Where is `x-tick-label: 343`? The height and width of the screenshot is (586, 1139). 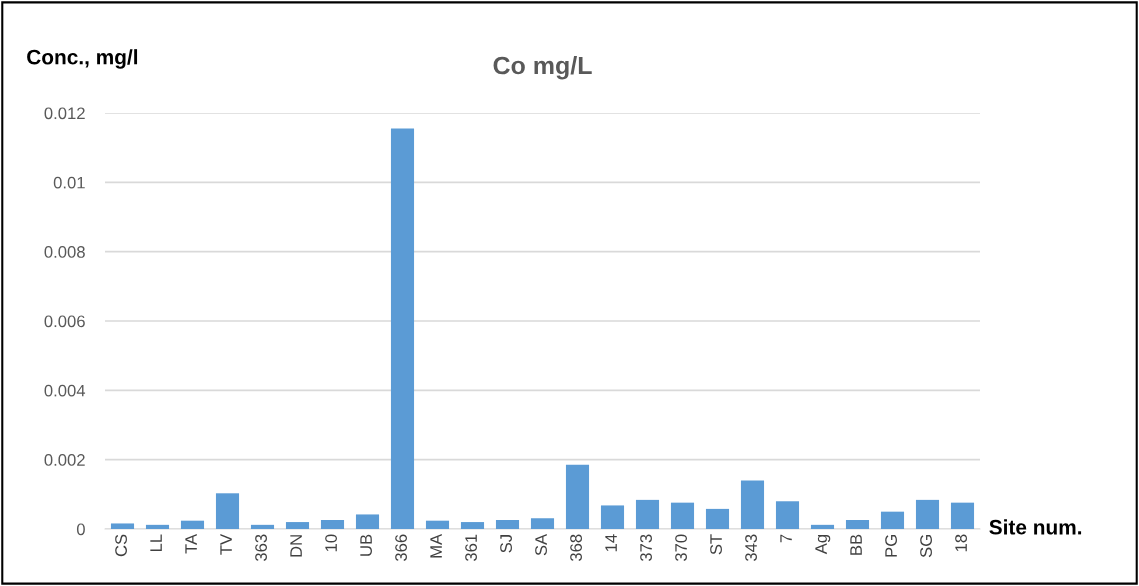
x-tick-label: 343 is located at coordinates (751, 548).